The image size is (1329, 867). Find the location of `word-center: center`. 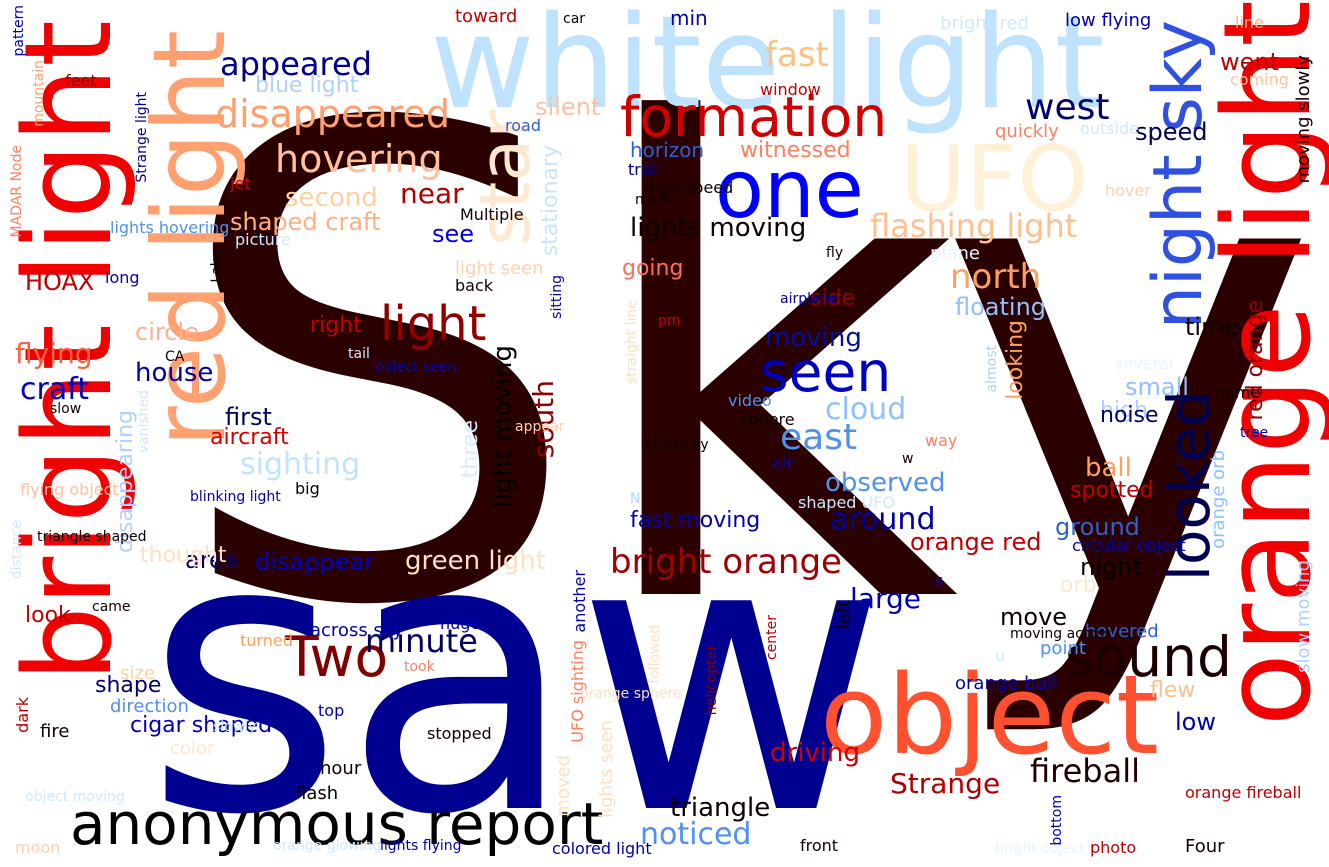

word-center: center is located at coordinates (772, 638).